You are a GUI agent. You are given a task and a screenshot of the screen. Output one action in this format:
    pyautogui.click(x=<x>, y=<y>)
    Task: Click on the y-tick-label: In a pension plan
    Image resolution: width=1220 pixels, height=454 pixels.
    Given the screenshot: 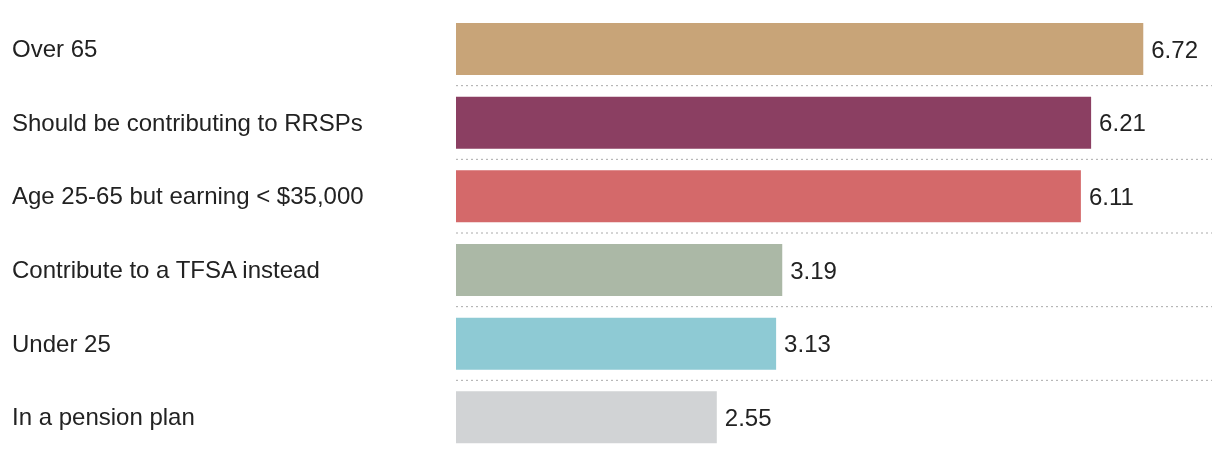 What is the action you would take?
    pyautogui.click(x=103, y=417)
    